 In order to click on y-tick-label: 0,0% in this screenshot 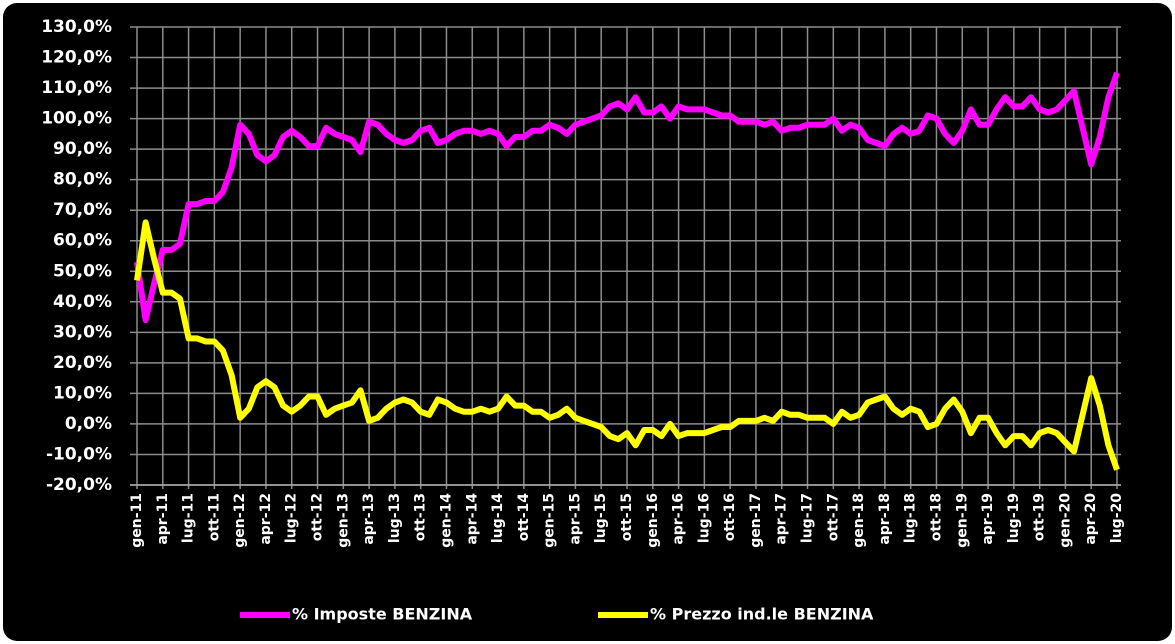, I will do `click(88, 424)`.